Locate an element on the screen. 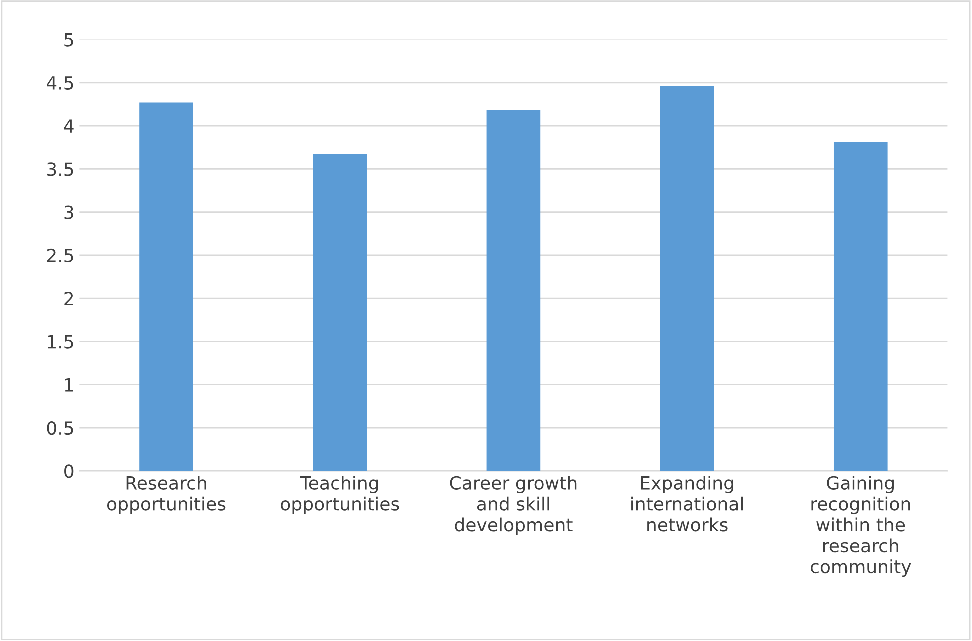 The width and height of the screenshot is (972, 641). y-tick-label: 1 is located at coordinates (69, 385).